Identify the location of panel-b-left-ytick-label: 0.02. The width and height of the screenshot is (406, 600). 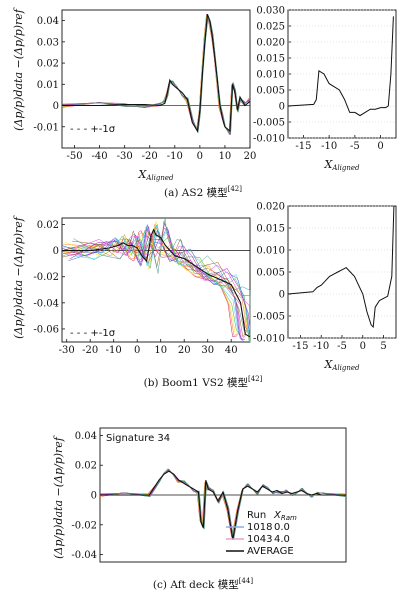
(48, 225).